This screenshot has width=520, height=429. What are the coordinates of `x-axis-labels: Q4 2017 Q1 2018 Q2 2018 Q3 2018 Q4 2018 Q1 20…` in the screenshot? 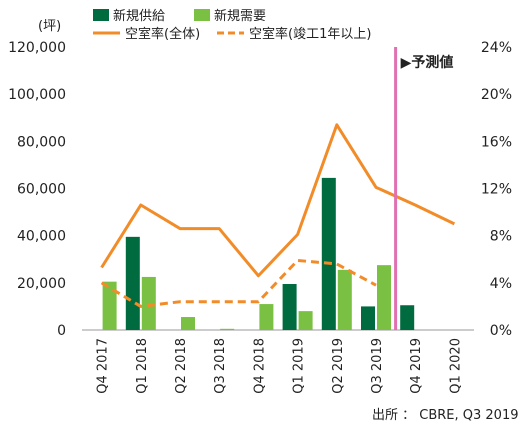 It's located at (280, 366).